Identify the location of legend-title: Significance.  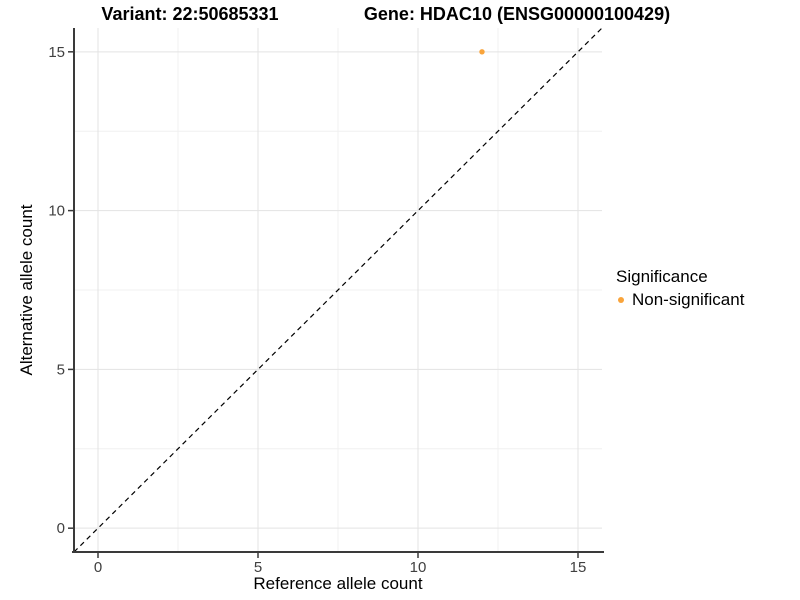
(662, 276).